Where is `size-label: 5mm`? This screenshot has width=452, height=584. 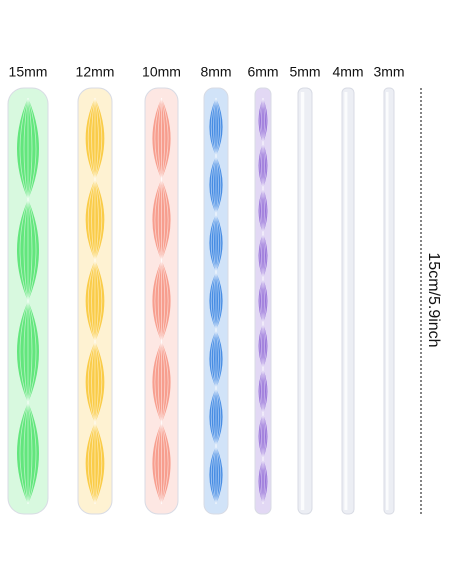 size-label: 5mm is located at coordinates (304, 72).